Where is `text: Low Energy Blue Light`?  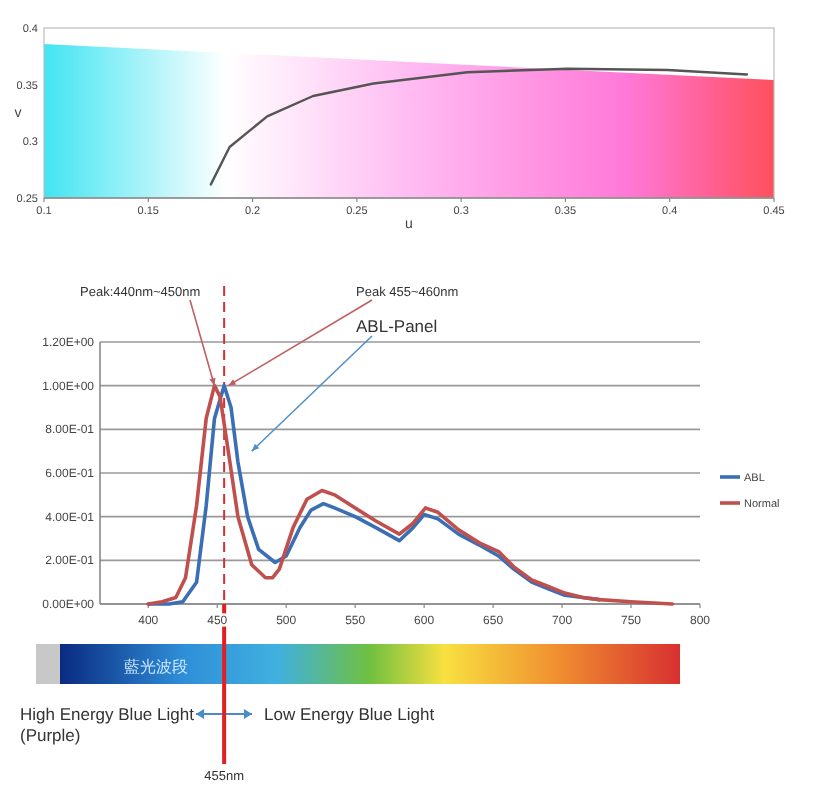
text: Low Energy Blue Light is located at coordinates (350, 714).